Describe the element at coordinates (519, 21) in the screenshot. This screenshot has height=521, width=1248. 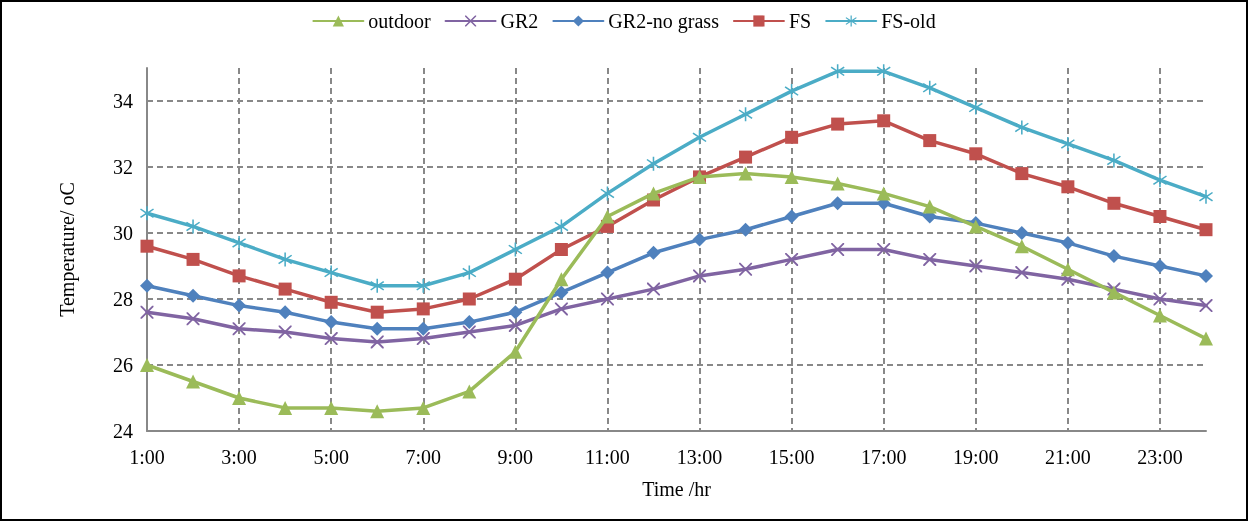
I see `legend-label: GR2` at that location.